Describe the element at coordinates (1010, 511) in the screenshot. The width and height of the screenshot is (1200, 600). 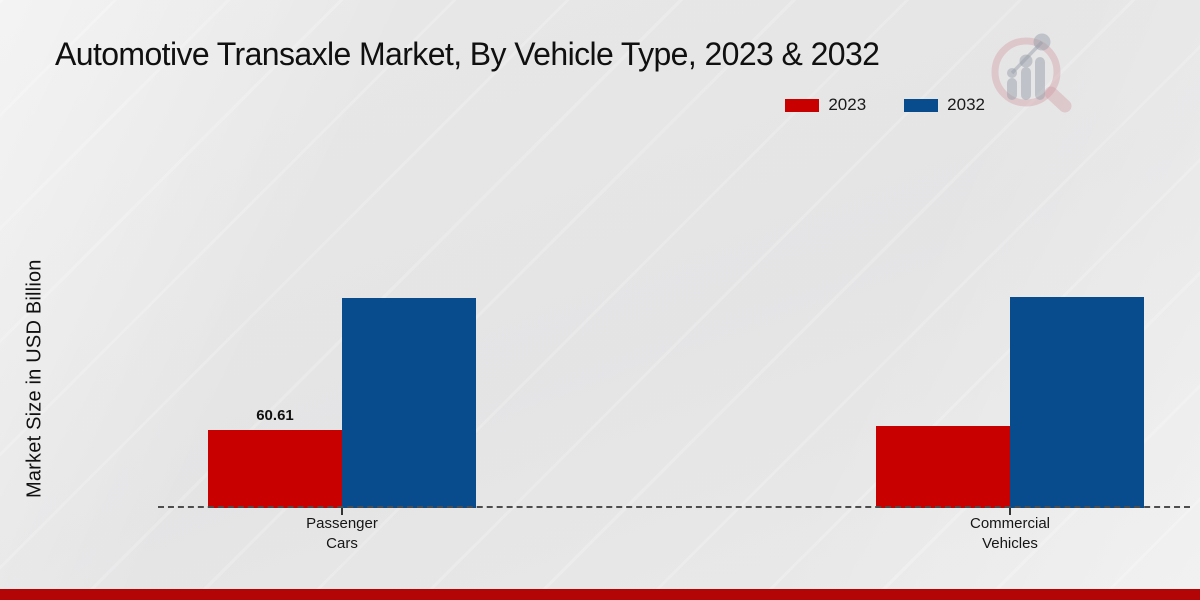
I see `x-axis-tick-commercial-vehicles` at that location.